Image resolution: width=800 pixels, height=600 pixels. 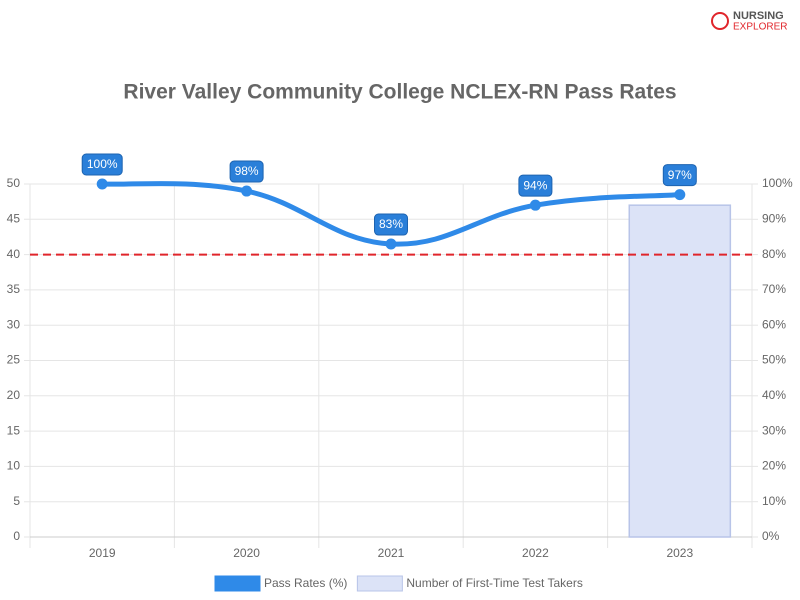 What do you see at coordinates (771, 536) in the screenshot?
I see `y2-tick-label: 0%` at bounding box center [771, 536].